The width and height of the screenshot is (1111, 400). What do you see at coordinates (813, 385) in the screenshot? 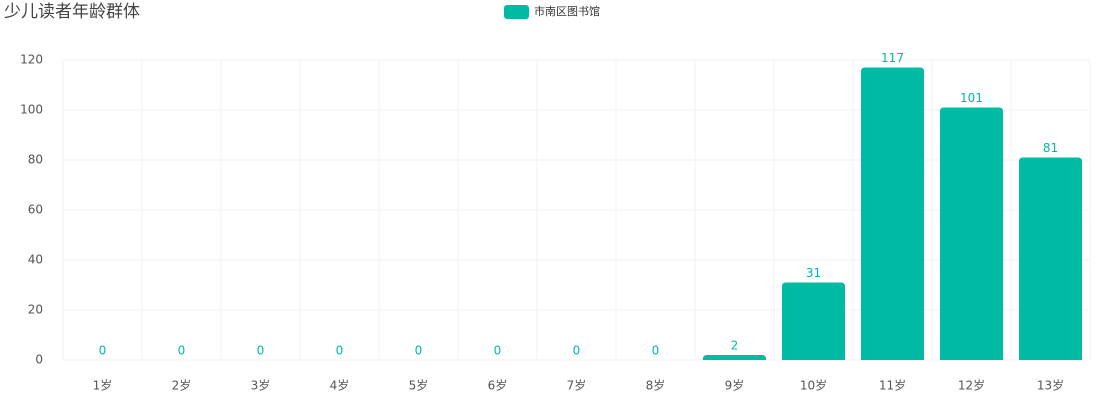
I see `x-tick-label: 10岁` at bounding box center [813, 385].